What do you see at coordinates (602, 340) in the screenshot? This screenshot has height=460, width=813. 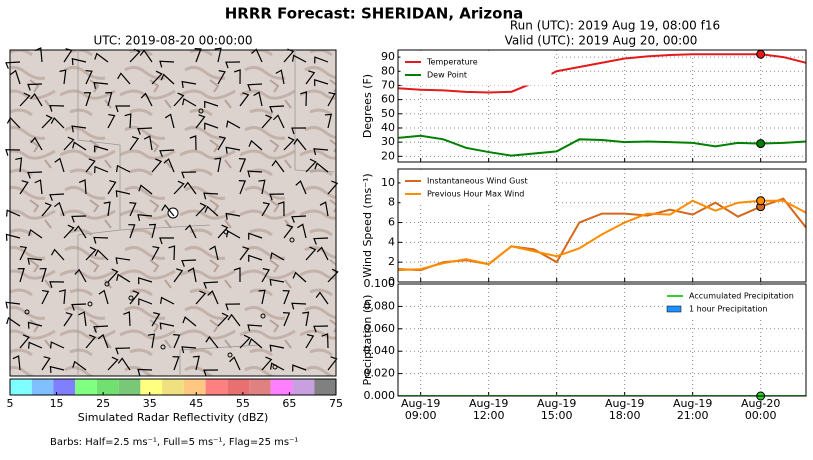 I see `plot-frame` at bounding box center [602, 340].